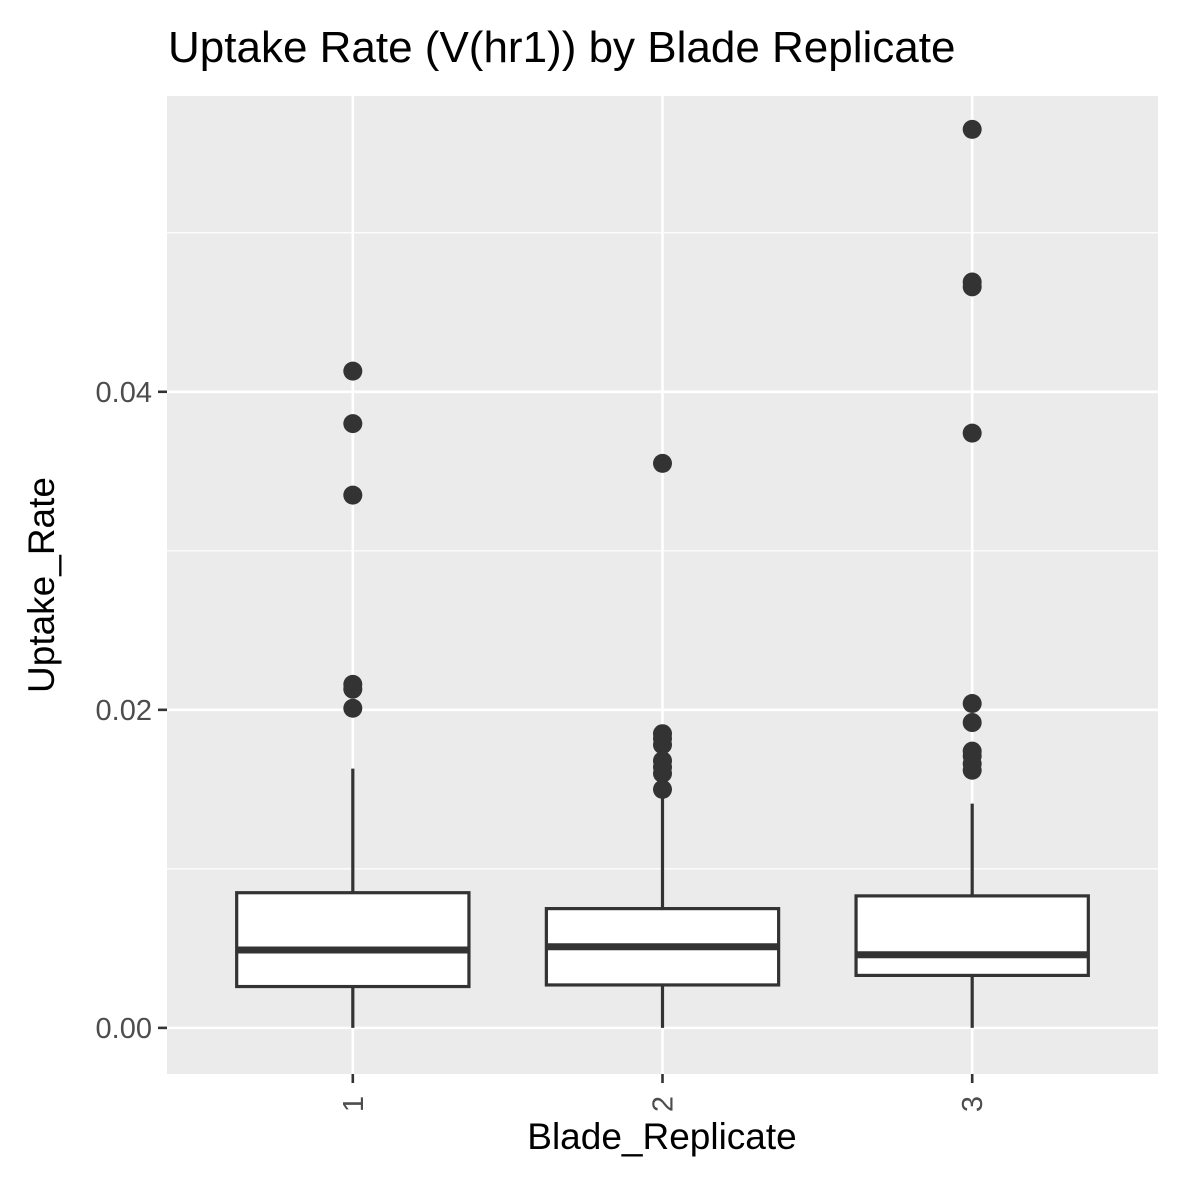 This screenshot has height=1181, width=1181. I want to click on x-axis-title: Blade_Replicate, so click(661, 1136).